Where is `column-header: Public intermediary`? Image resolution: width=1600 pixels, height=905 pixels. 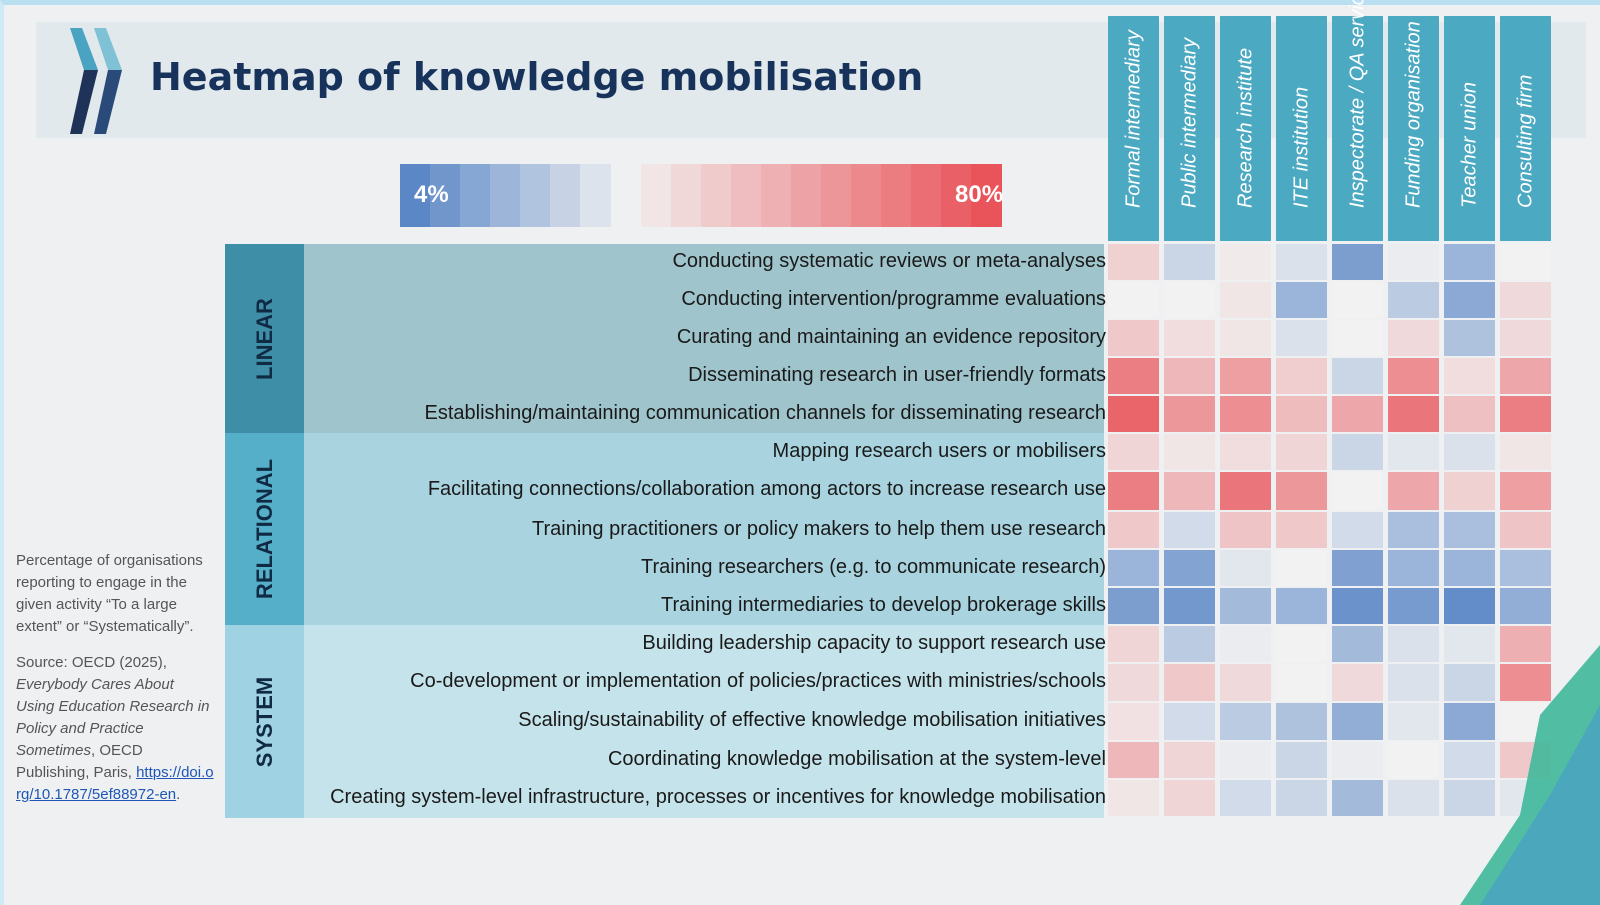
column-header: Public intermediary is located at coordinates (1189, 128).